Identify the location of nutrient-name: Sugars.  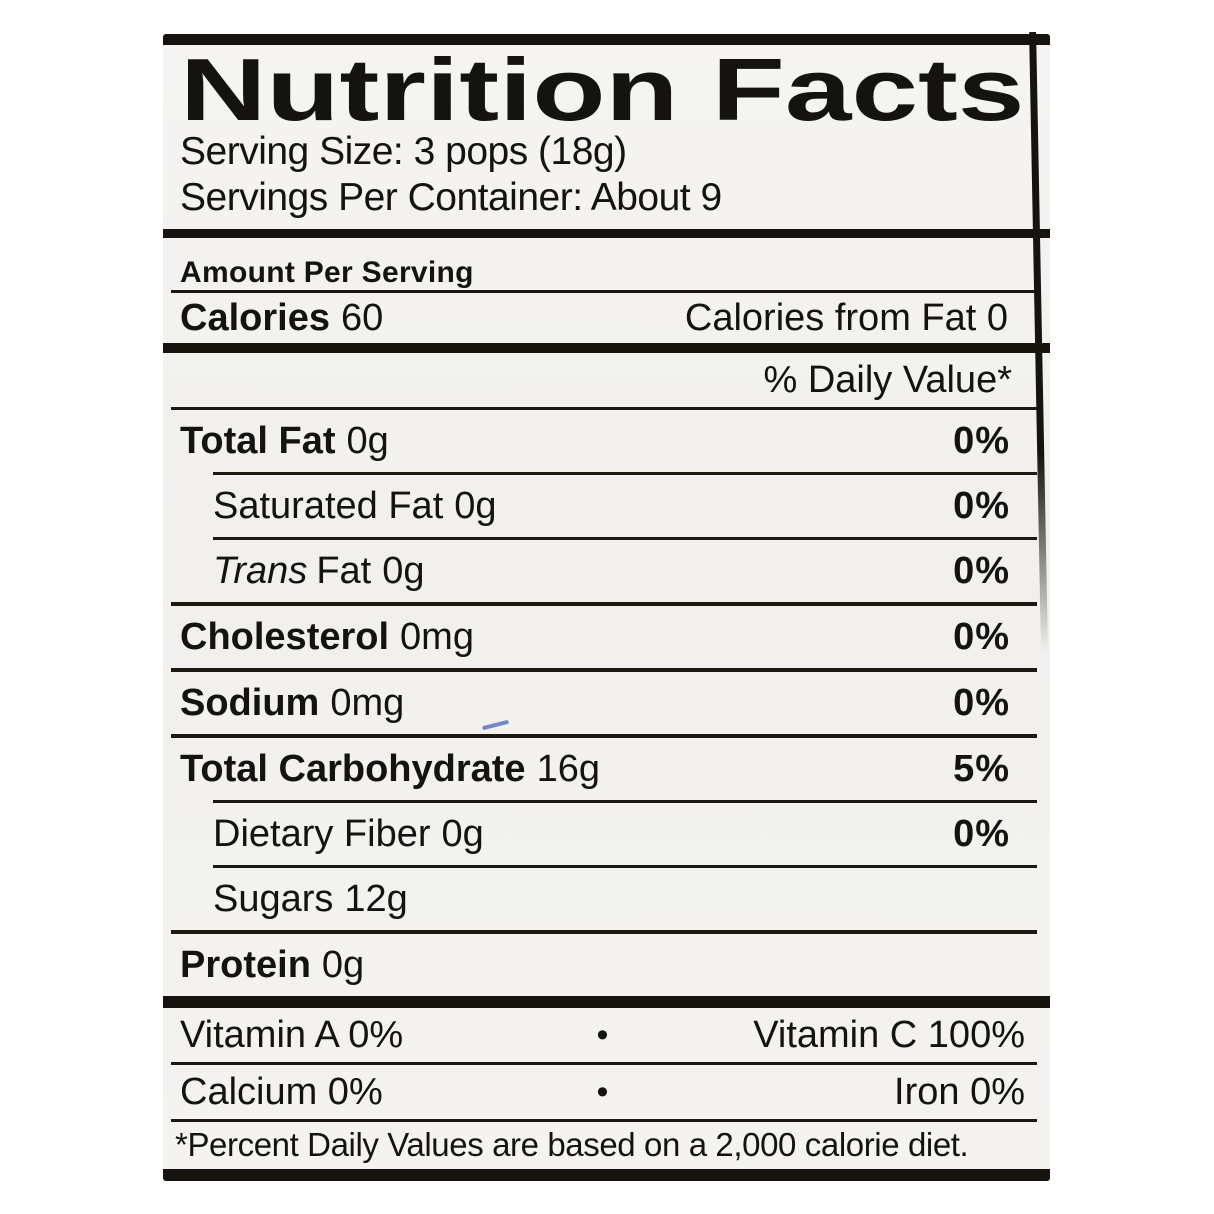
(273, 898).